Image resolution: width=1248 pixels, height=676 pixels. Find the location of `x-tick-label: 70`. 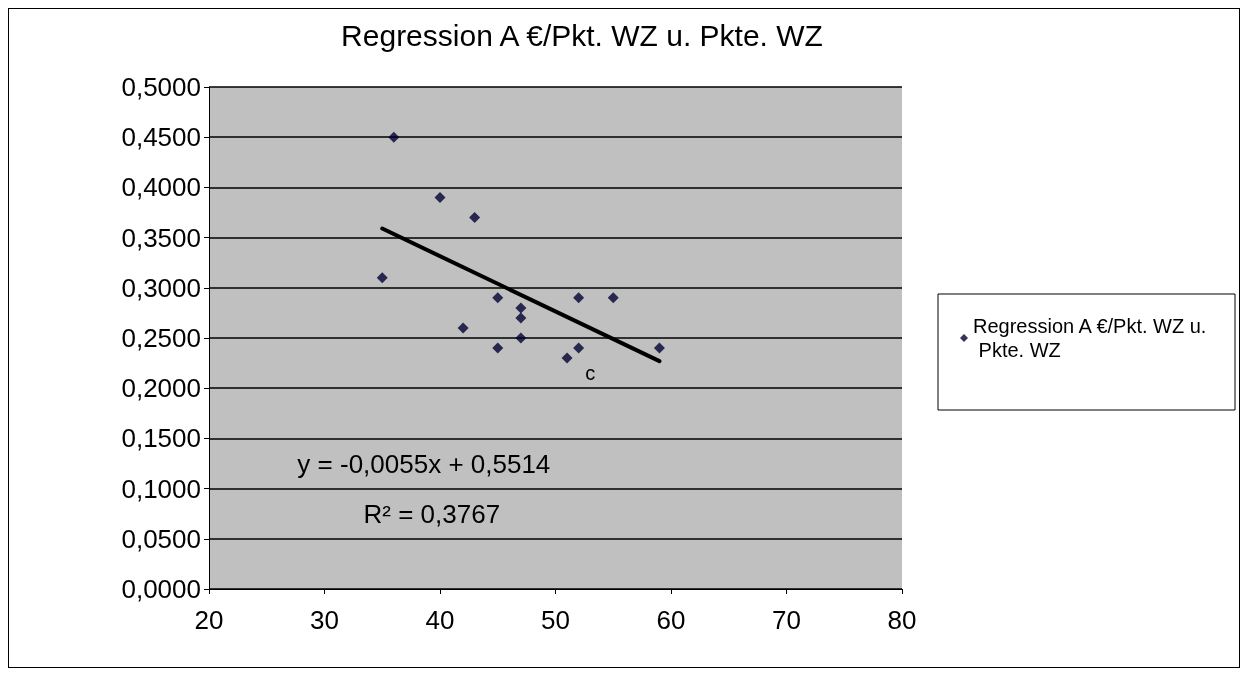

x-tick-label: 70 is located at coordinates (786, 620).